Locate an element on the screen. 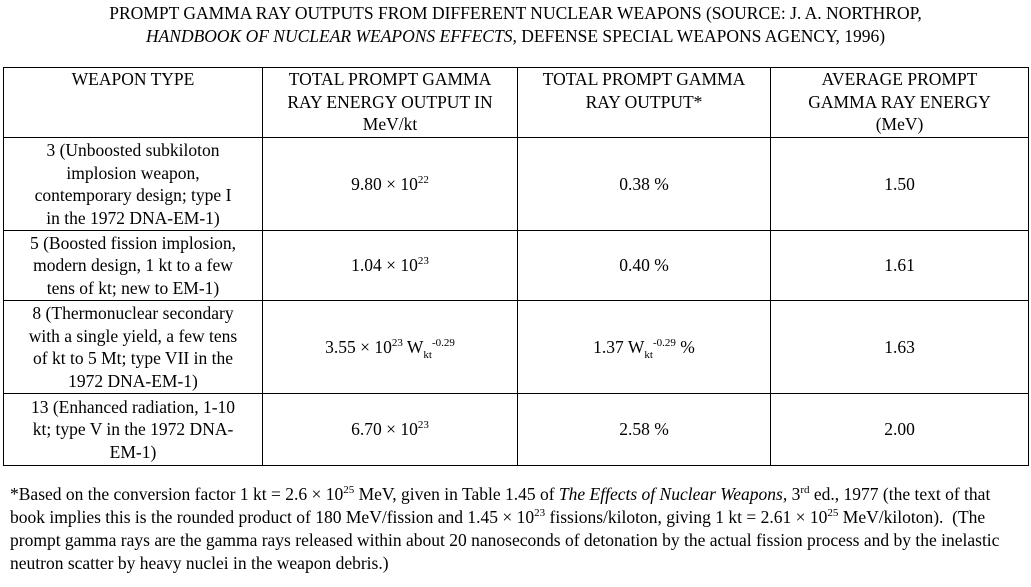 This screenshot has height=587, width=1031. table-cell: 1.63 is located at coordinates (899, 347).